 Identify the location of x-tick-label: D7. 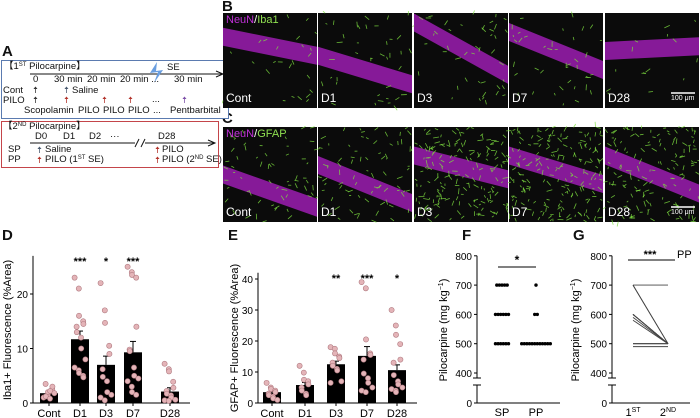
(133, 413).